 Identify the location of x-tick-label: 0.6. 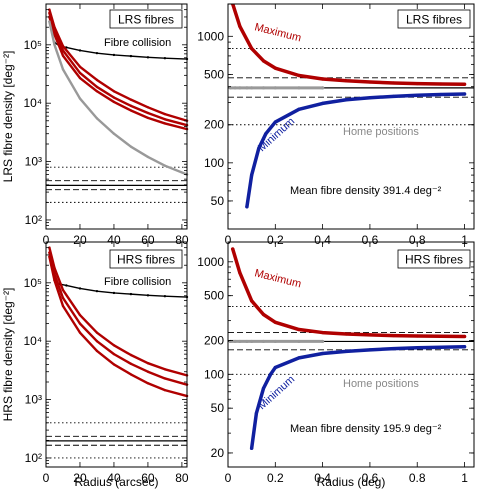
(370, 478).